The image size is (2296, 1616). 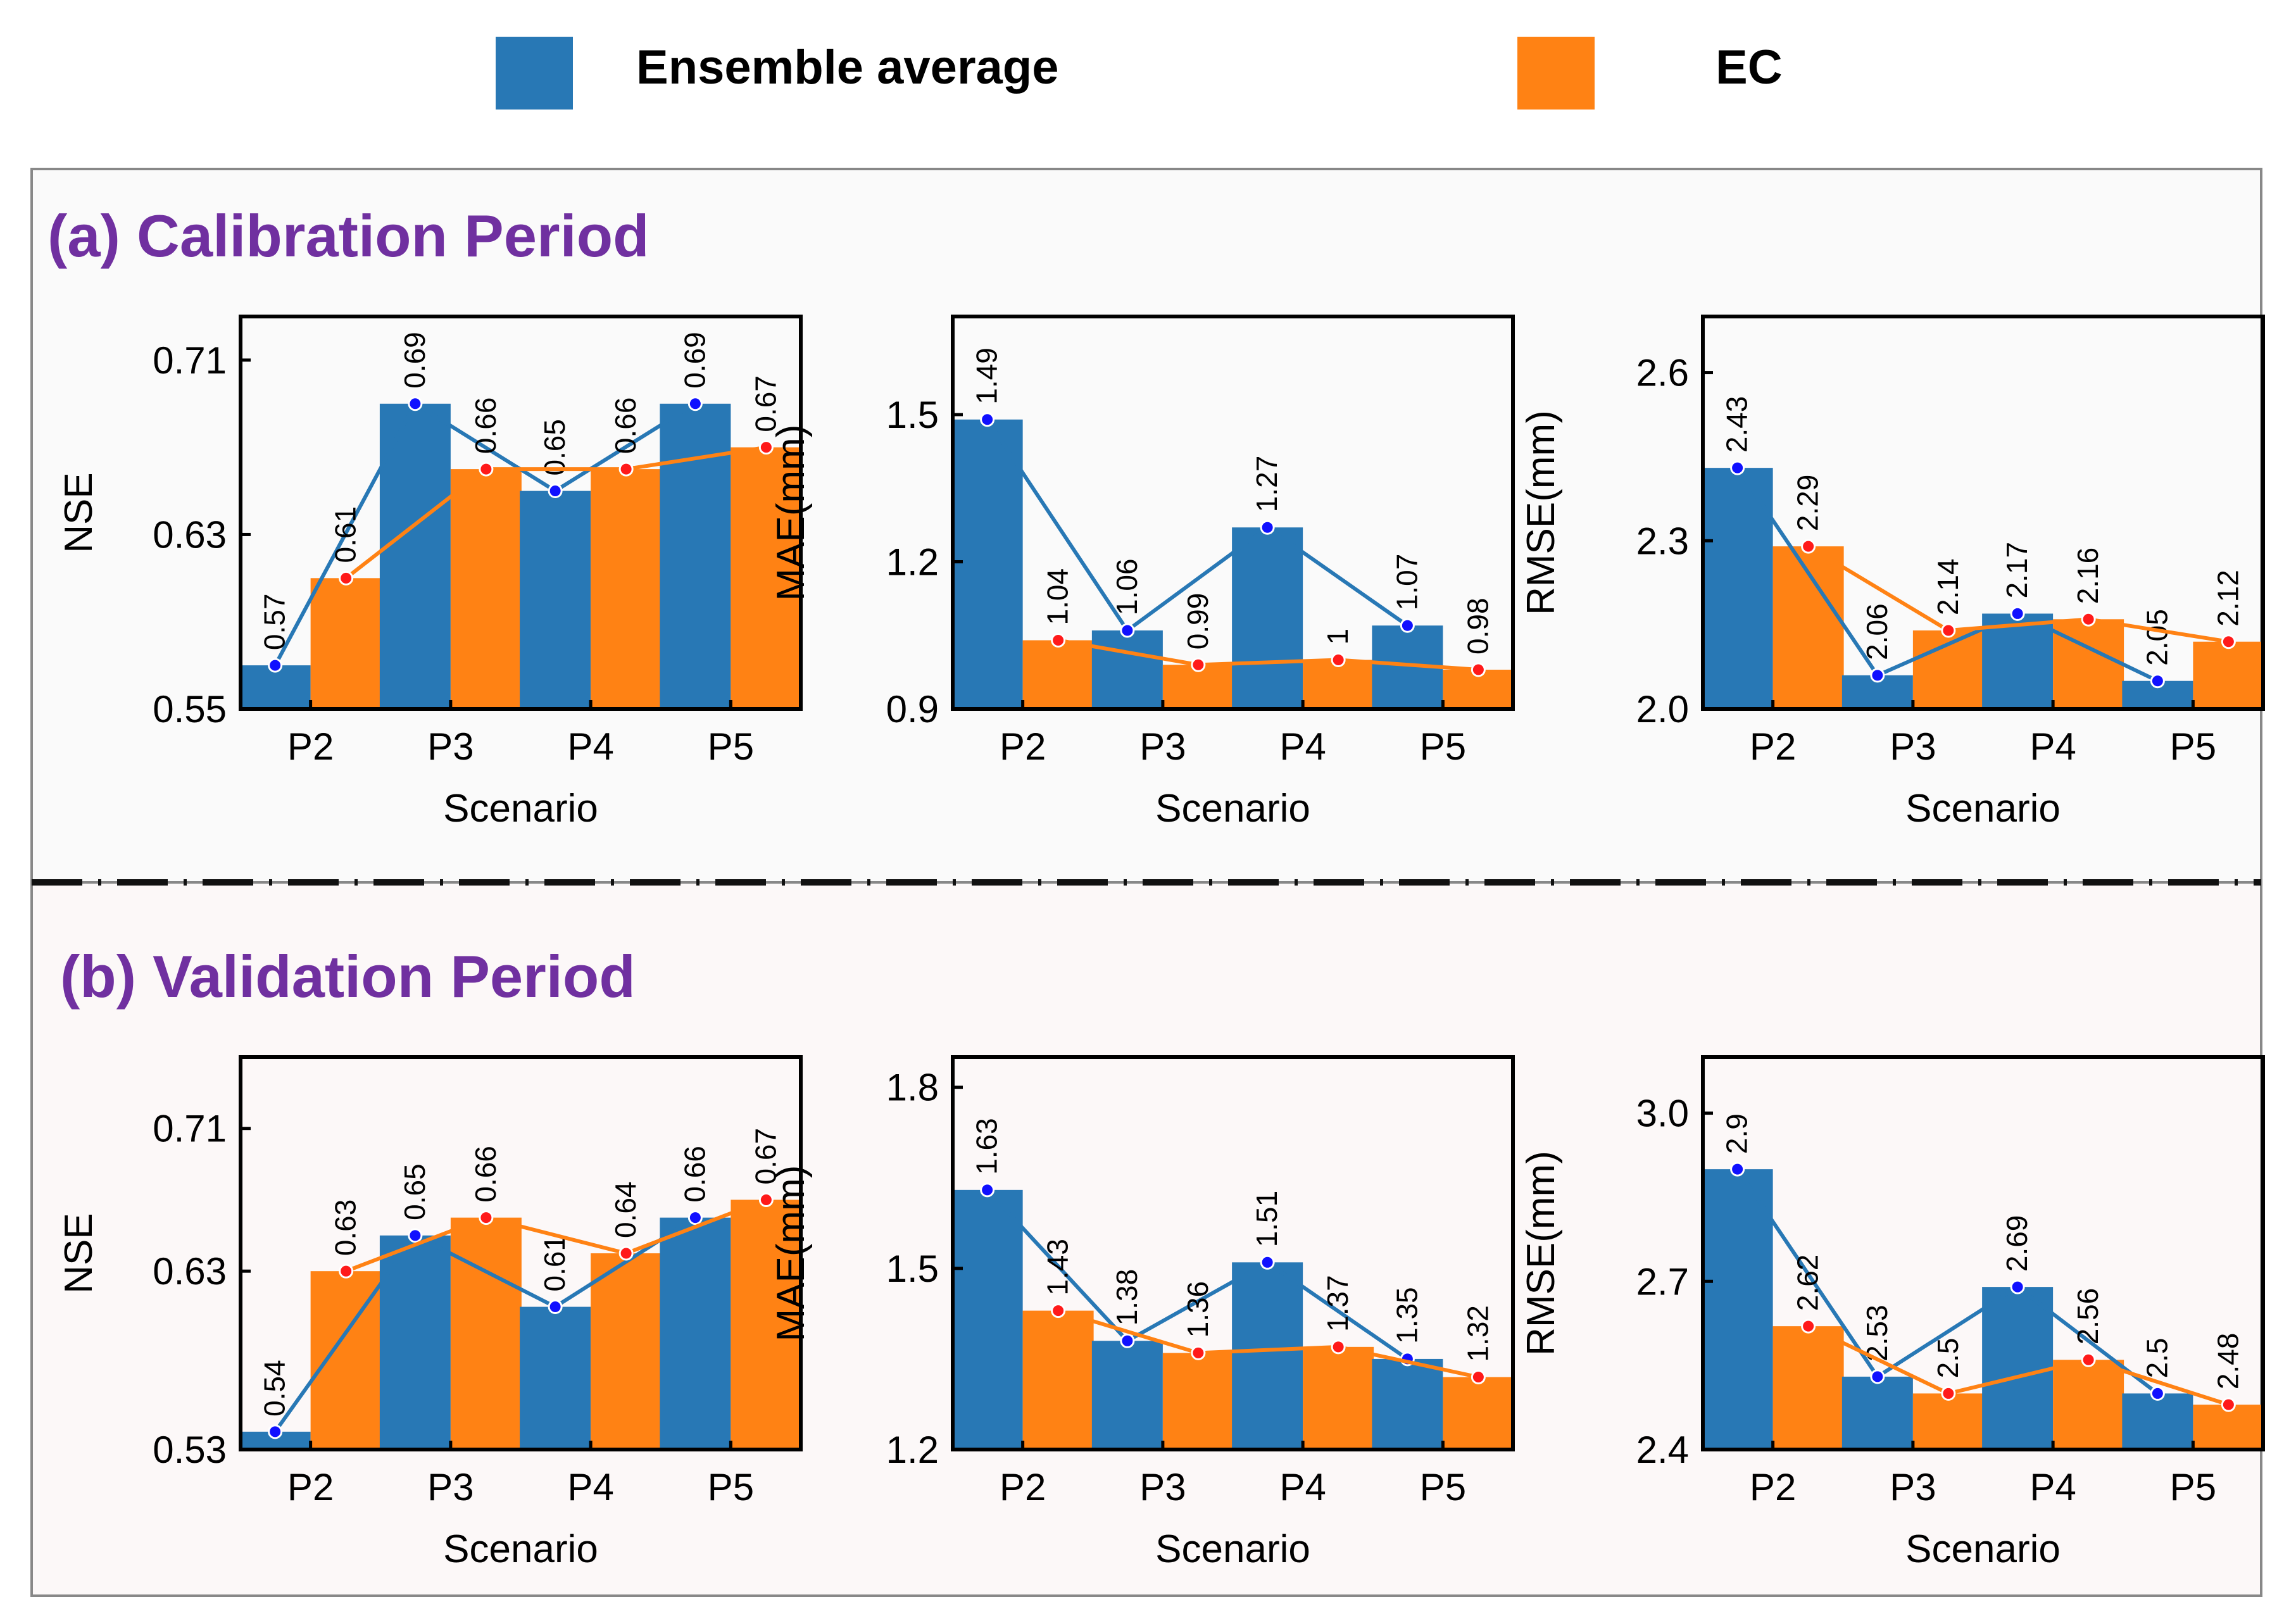 What do you see at coordinates (791, 513) in the screenshot?
I see `y-axis-label: MAE(mm)` at bounding box center [791, 513].